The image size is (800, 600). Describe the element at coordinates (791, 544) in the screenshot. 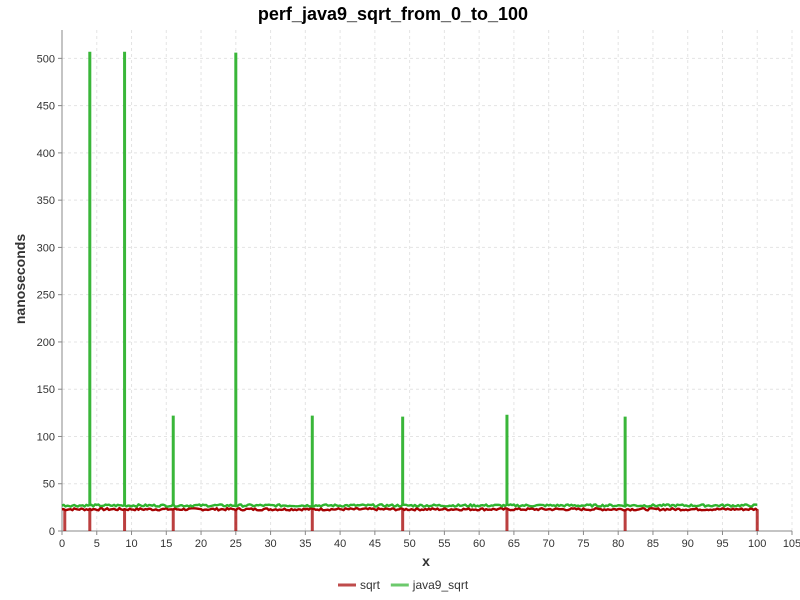

I see `x-tick-label: 105` at that location.